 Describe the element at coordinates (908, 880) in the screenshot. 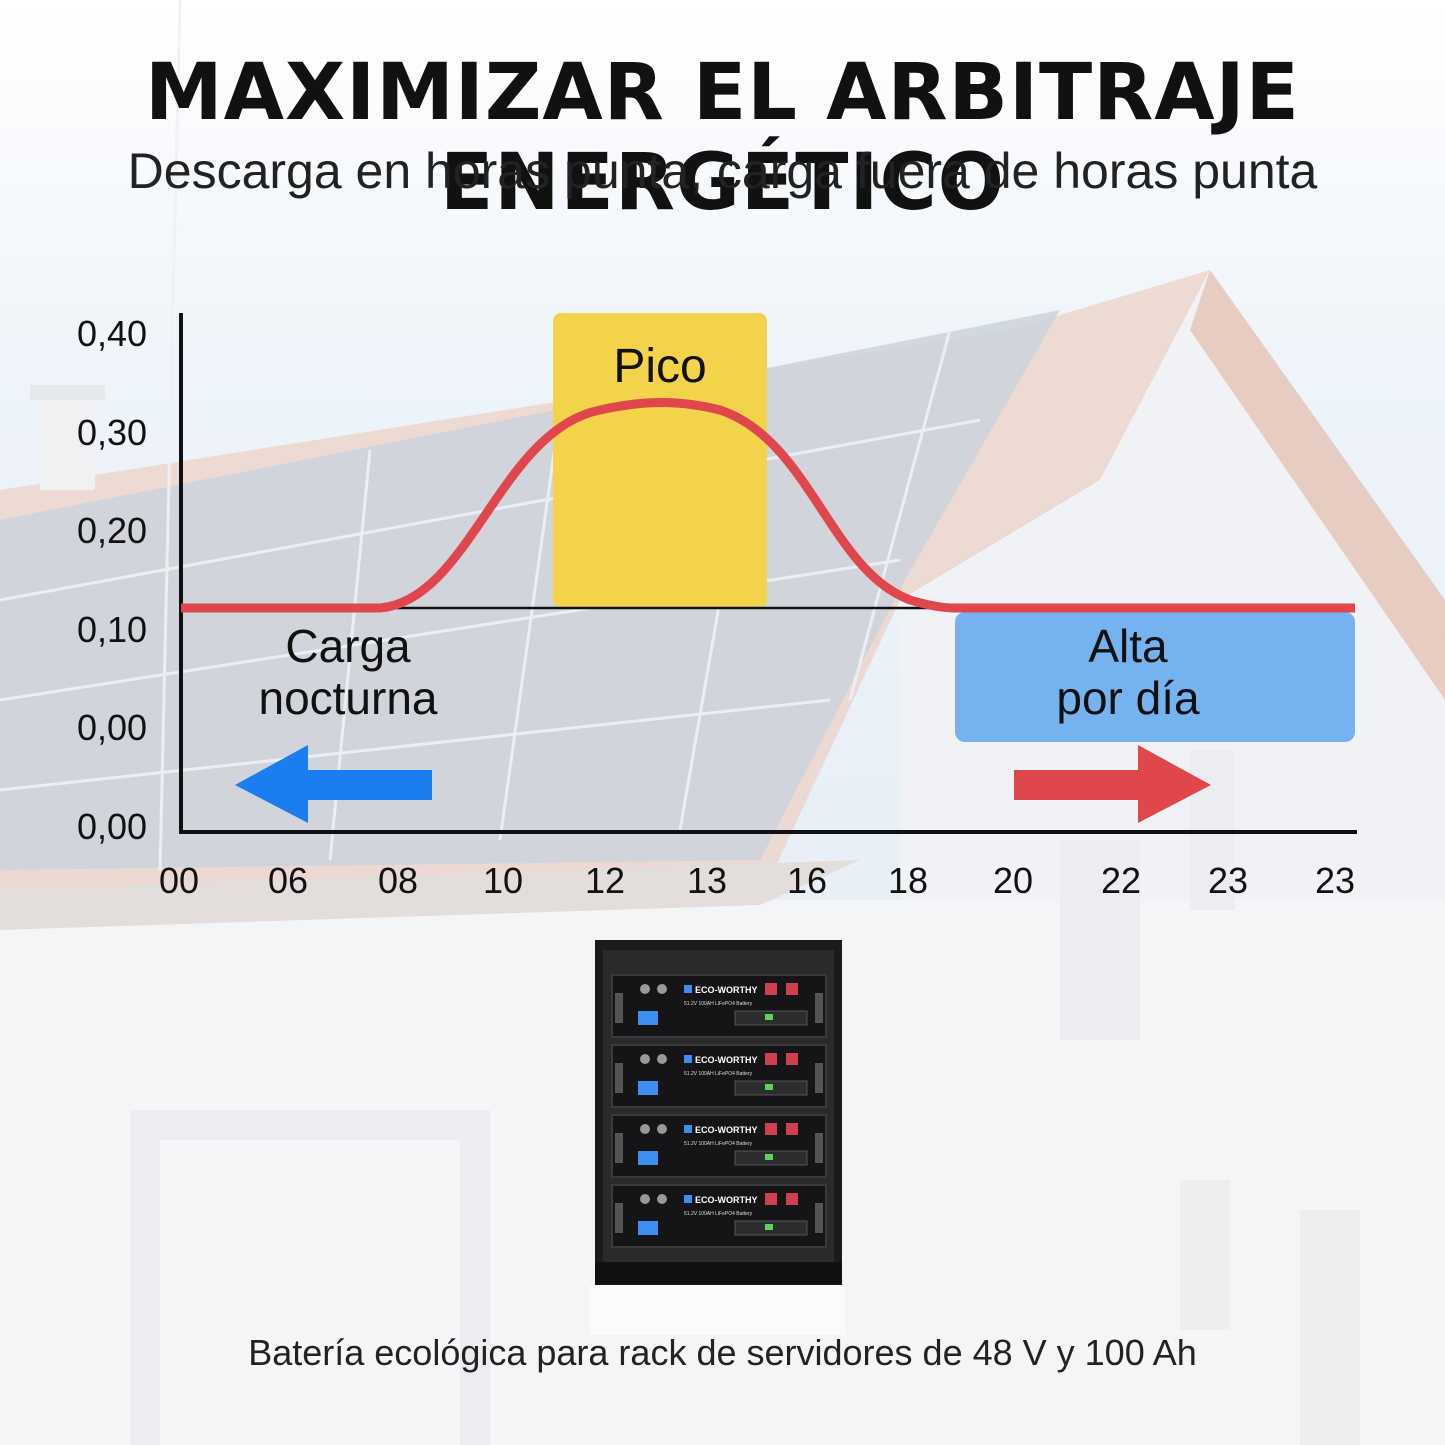

I see `x-tick-label: 18` at that location.